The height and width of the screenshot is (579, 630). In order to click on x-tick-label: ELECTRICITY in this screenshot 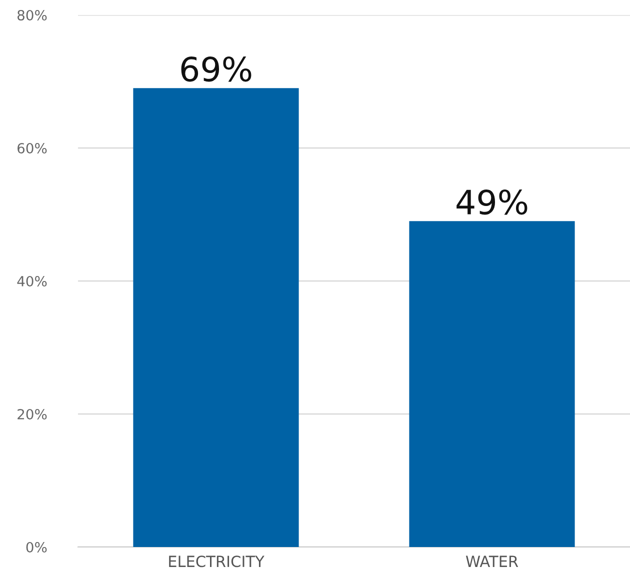, I will do `click(216, 562)`.